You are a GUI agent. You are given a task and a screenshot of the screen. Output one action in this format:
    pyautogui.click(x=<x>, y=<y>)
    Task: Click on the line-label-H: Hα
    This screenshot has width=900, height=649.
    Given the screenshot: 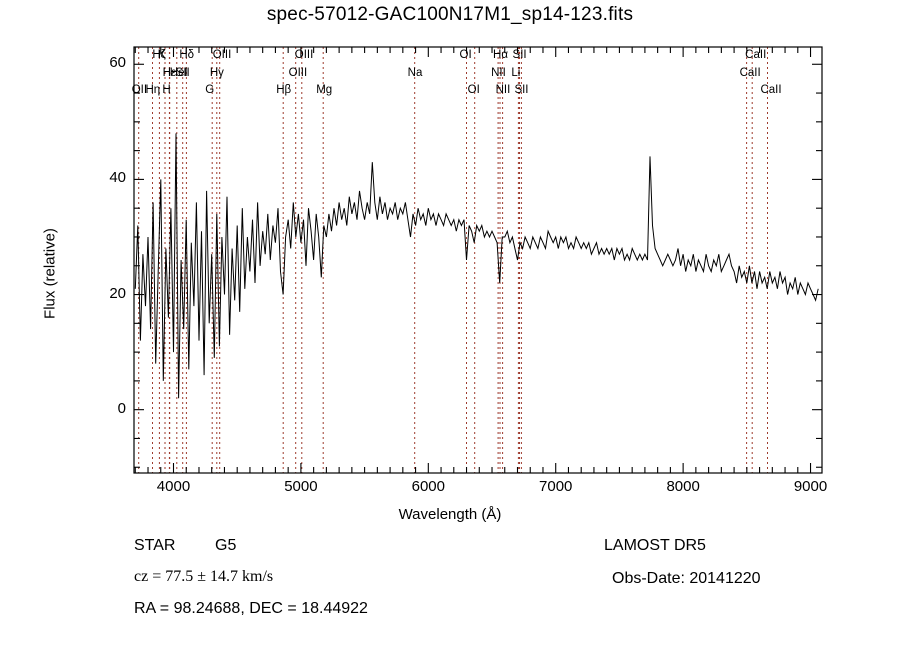 What is the action you would take?
    pyautogui.click(x=500, y=55)
    